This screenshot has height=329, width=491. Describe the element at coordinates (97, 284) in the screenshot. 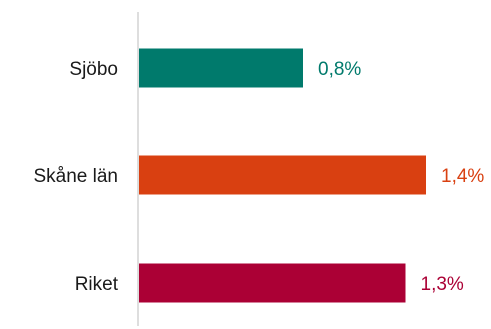

I see `category-label: Riket` at that location.